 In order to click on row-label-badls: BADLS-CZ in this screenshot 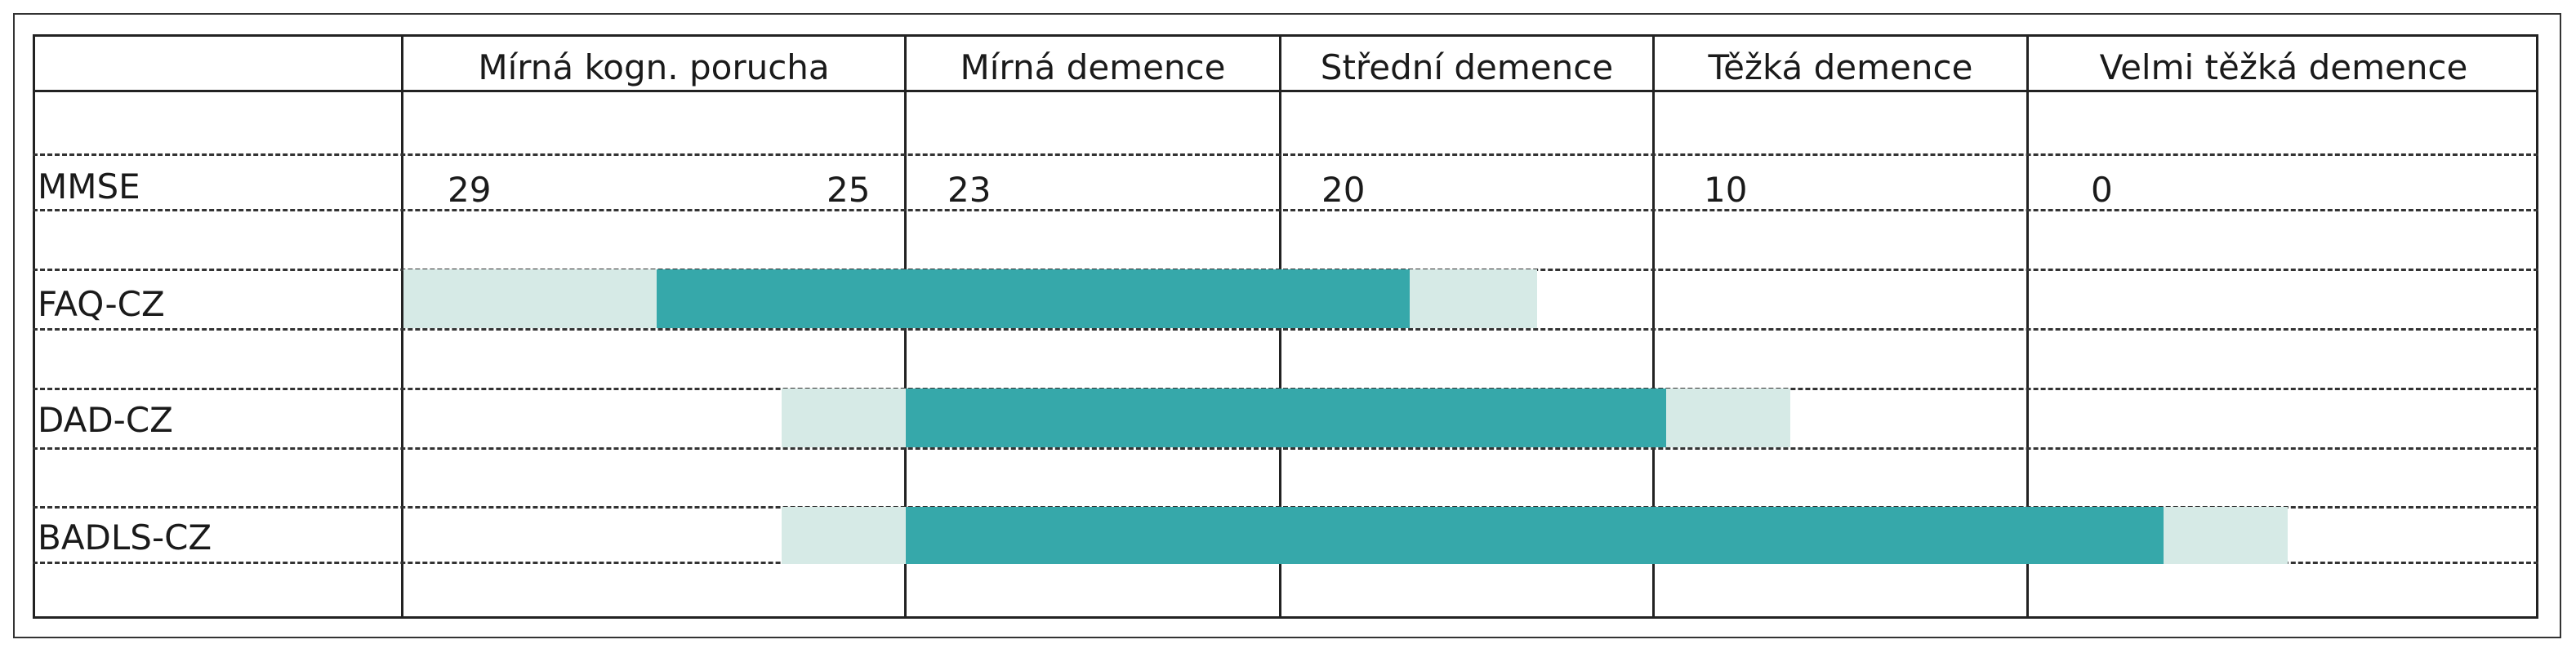, I will do `click(125, 537)`.